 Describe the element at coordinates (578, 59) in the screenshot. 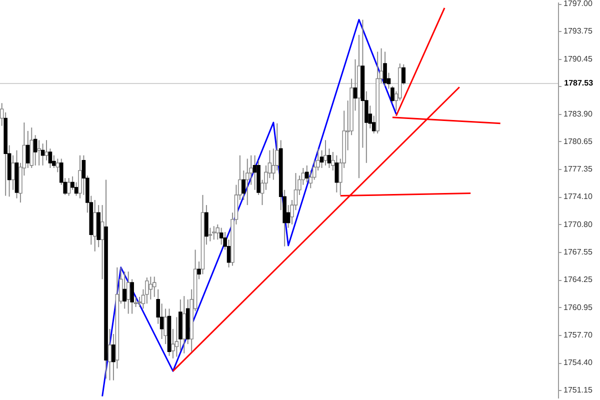

I see `y-tick-label: 1790.45` at that location.